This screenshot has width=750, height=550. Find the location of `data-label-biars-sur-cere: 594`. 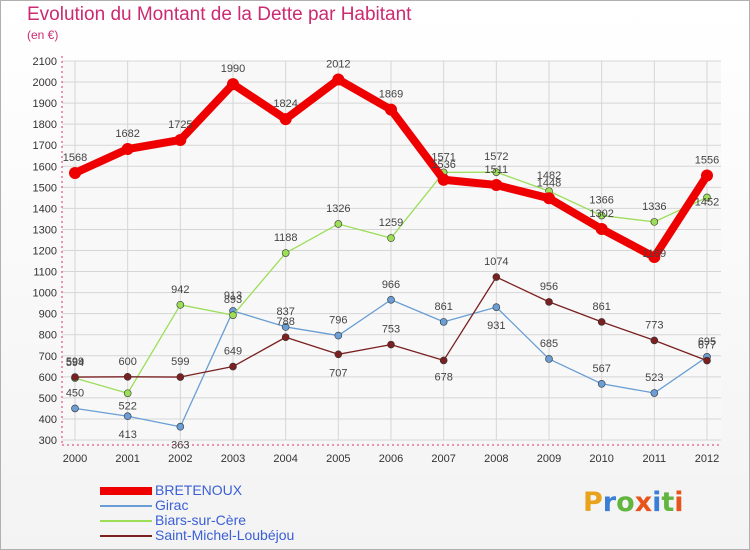

data-label-biars-sur-cere: 594 is located at coordinates (75, 363).